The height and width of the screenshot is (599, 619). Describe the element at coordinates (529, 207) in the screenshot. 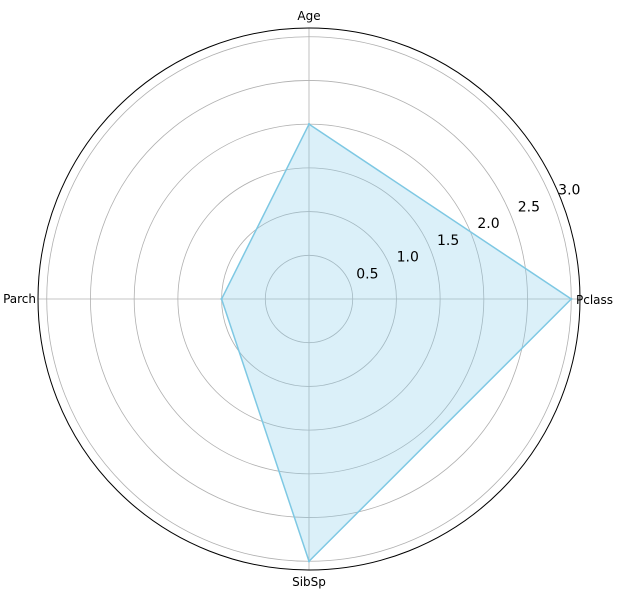

I see `radial-tick-label: 2.5` at that location.